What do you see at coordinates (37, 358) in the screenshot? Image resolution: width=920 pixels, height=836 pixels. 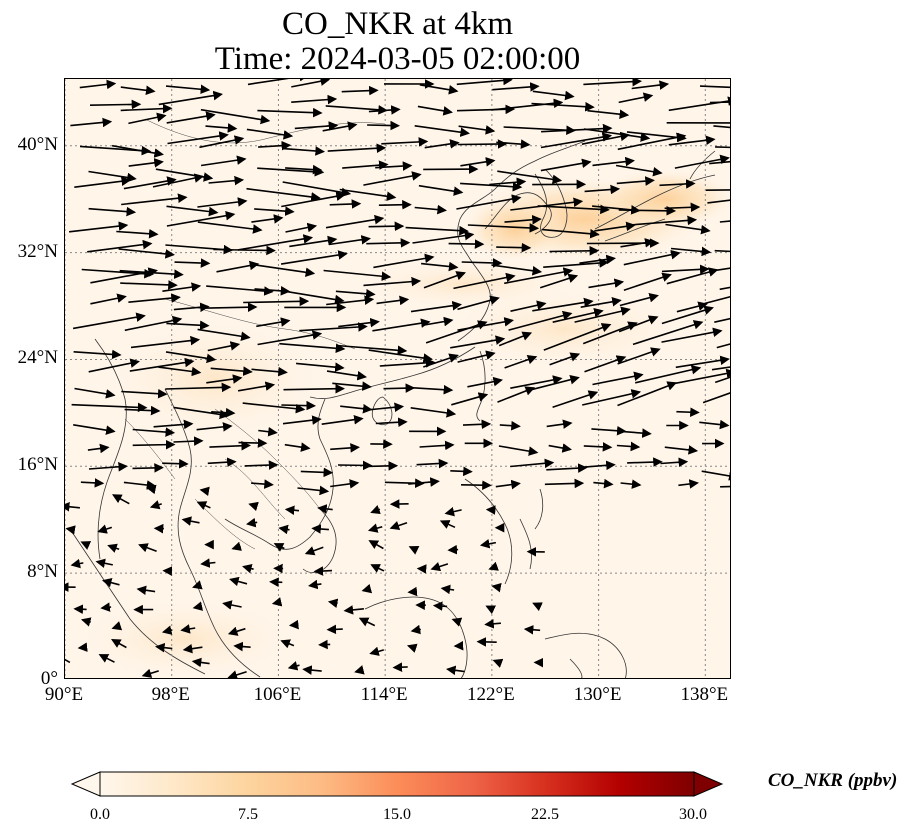 I see `lat-tick-label: 24°N` at bounding box center [37, 358].